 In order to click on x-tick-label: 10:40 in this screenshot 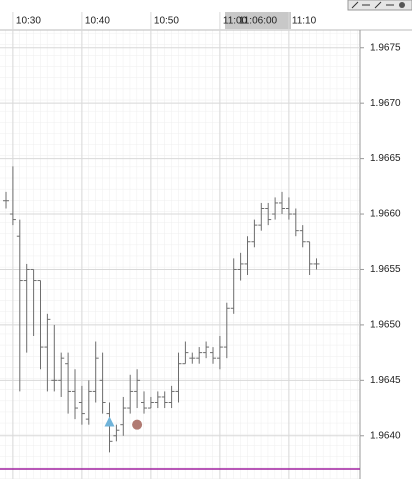, I will do `click(97, 21)`.